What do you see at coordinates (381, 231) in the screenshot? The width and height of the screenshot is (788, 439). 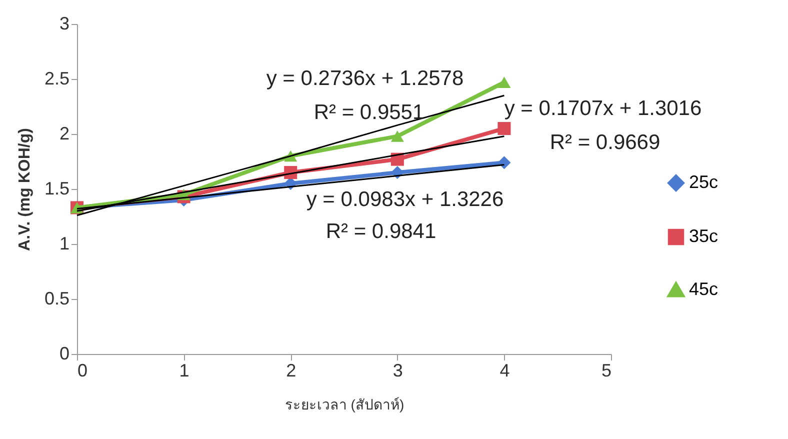 I see `annotation: R² = 0.9841` at bounding box center [381, 231].